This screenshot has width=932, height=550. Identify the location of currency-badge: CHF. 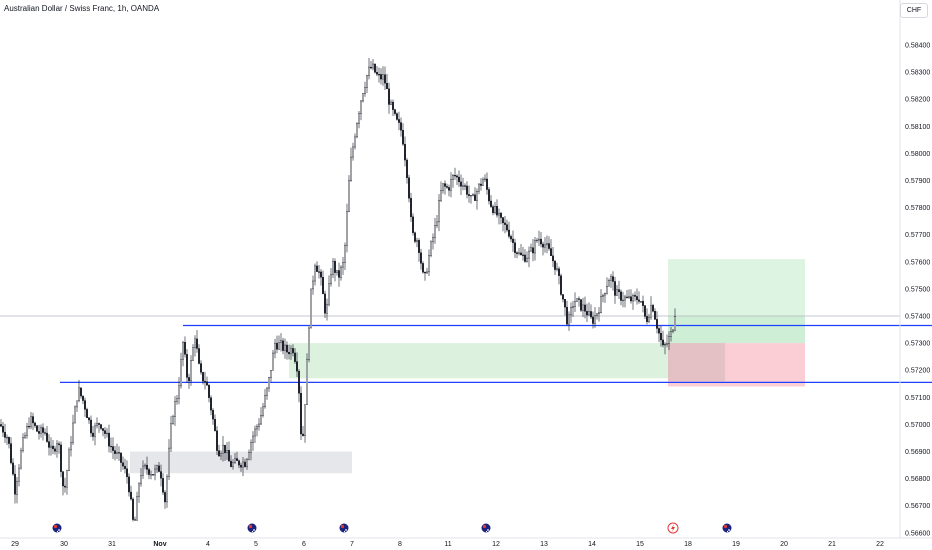
(914, 10).